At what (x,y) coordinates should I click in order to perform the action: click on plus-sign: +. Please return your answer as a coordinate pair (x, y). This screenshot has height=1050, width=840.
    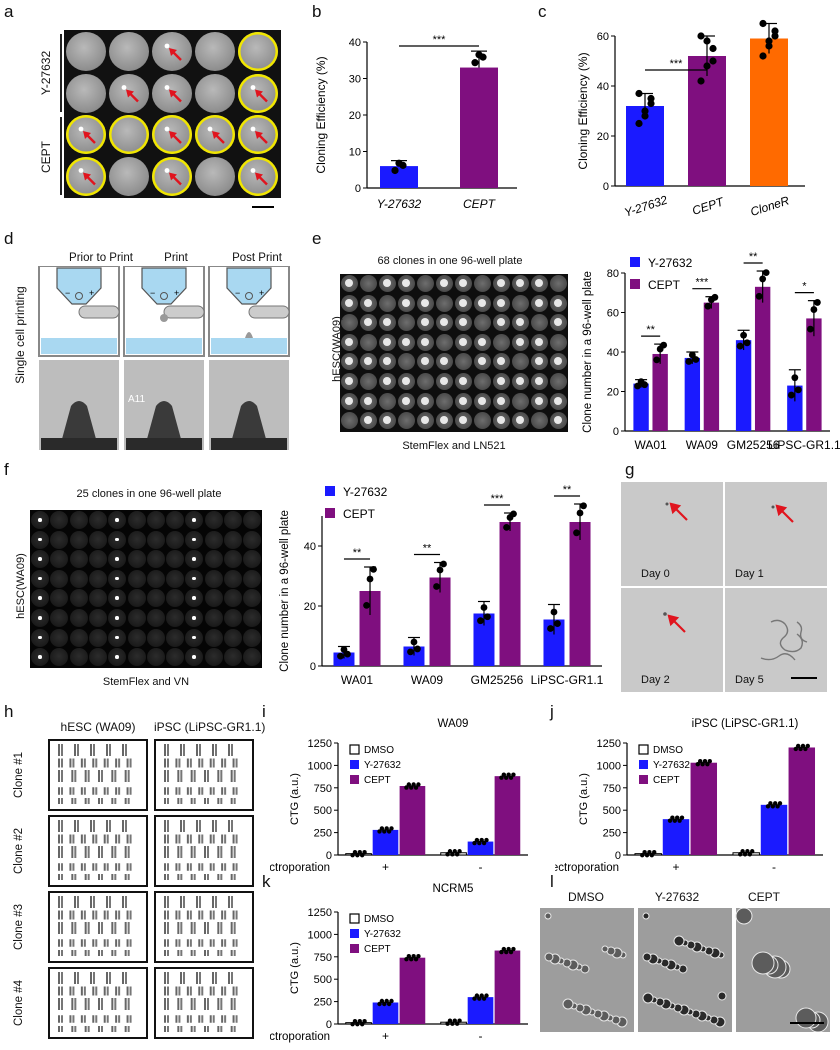
    Looking at the image, I should click on (91, 293).